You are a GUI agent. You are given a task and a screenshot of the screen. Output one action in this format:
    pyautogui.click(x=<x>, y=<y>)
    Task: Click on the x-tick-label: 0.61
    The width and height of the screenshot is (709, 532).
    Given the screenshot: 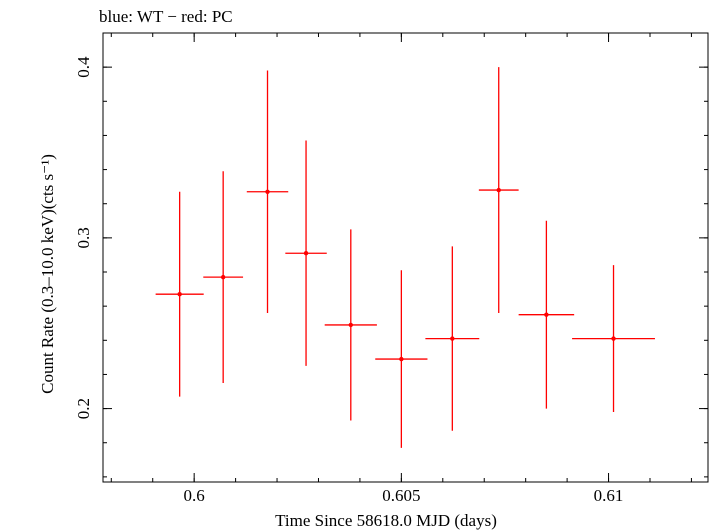 What is the action you would take?
    pyautogui.click(x=609, y=495)
    